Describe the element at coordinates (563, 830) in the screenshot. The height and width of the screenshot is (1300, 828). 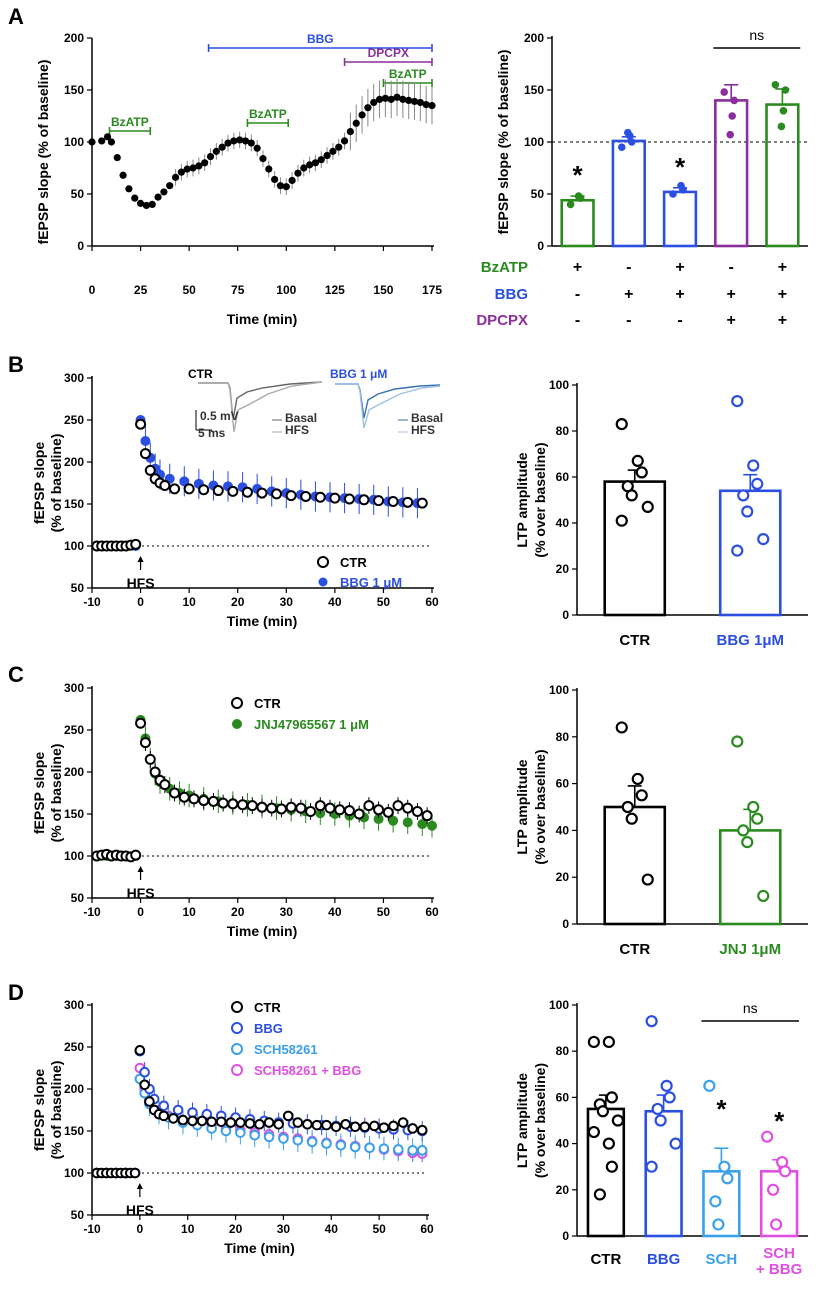
I see `y-tick-label: 40` at that location.